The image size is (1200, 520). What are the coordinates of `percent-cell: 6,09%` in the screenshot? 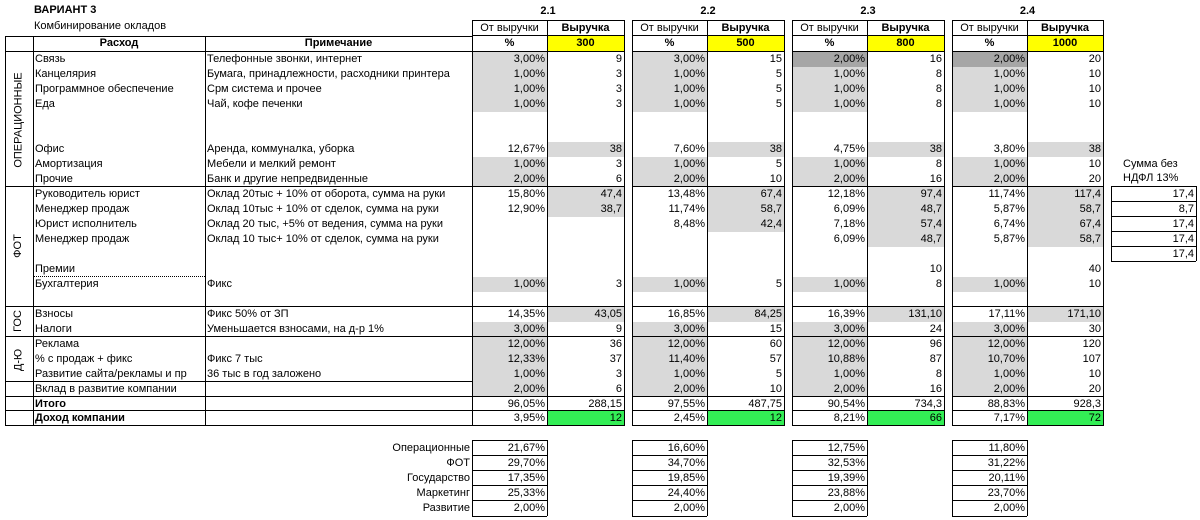 It's located at (849, 209).